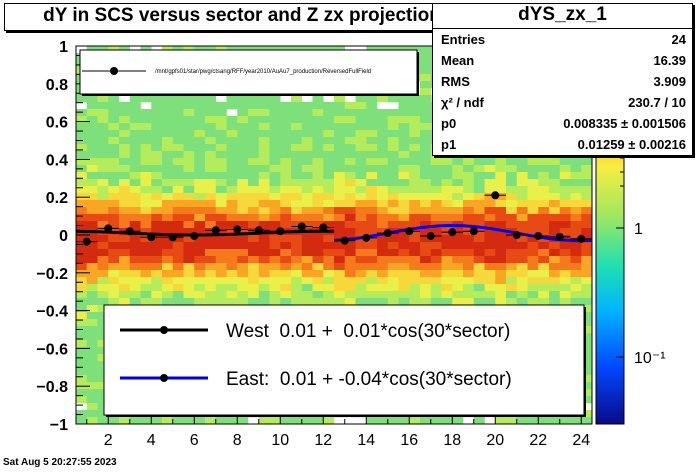 This screenshot has width=696, height=472. I want to click on x-tick-label: 4, so click(151, 440).